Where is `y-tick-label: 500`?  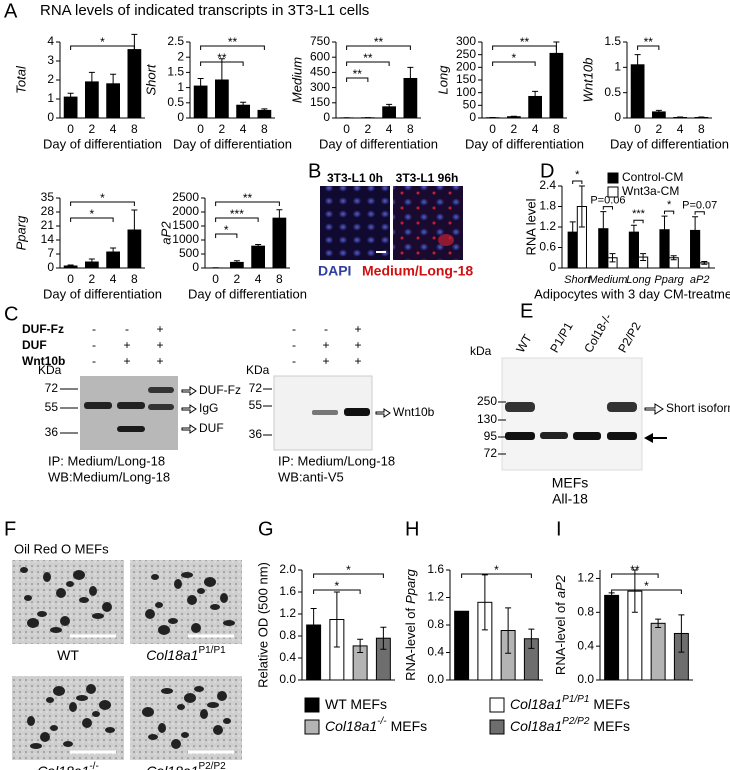 y-tick-label: 500 is located at coordinates (189, 253).